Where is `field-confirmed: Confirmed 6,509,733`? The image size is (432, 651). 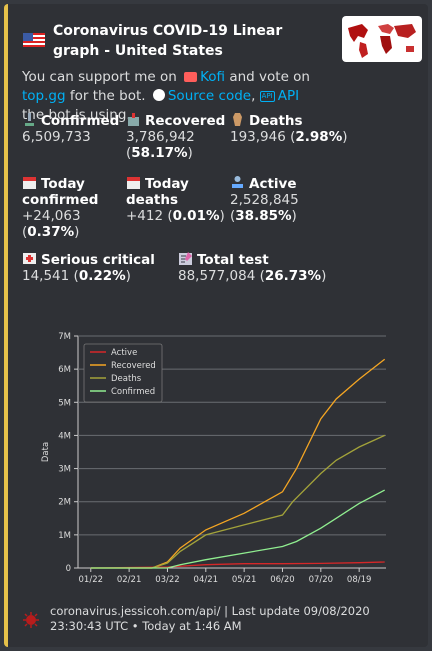
field-confirmed: Confirmed 6,509,733 is located at coordinates (72, 128).